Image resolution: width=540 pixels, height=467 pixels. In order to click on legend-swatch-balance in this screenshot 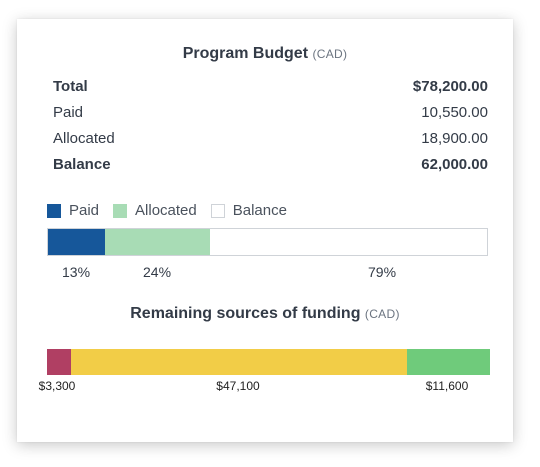, I will do `click(217, 210)`.